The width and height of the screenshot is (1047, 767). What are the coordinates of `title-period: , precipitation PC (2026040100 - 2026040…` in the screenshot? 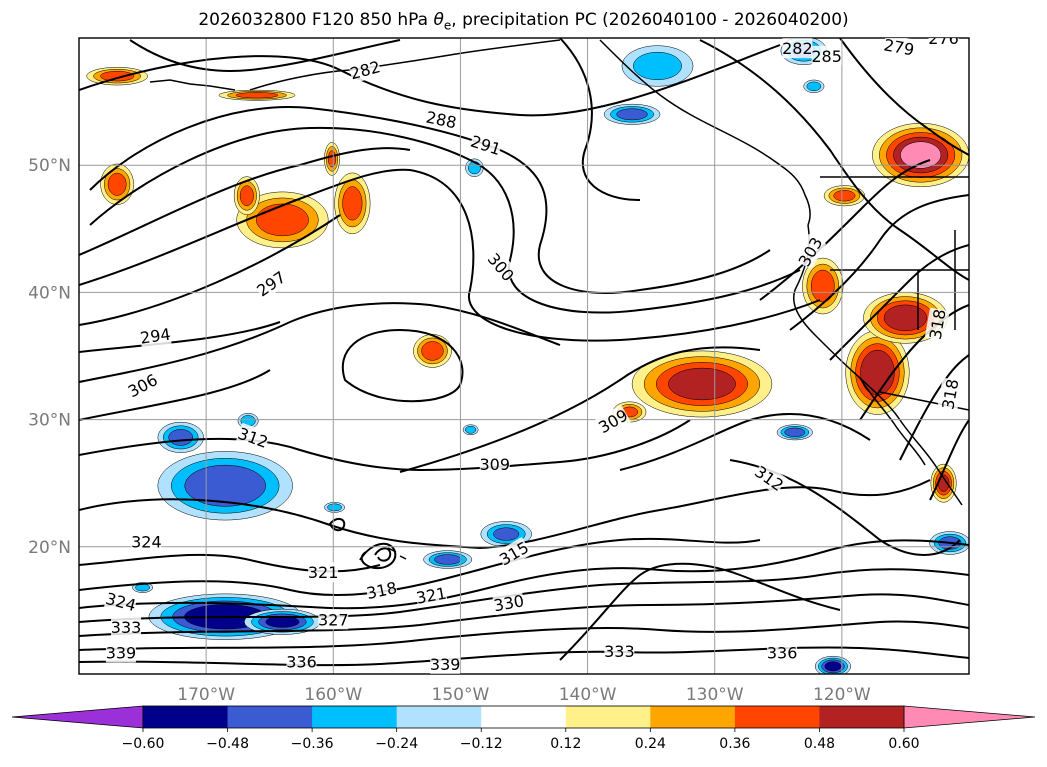 It's located at (650, 20).